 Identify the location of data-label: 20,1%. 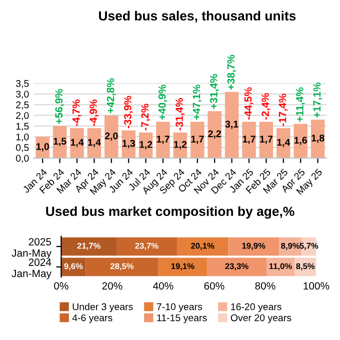
(202, 246).